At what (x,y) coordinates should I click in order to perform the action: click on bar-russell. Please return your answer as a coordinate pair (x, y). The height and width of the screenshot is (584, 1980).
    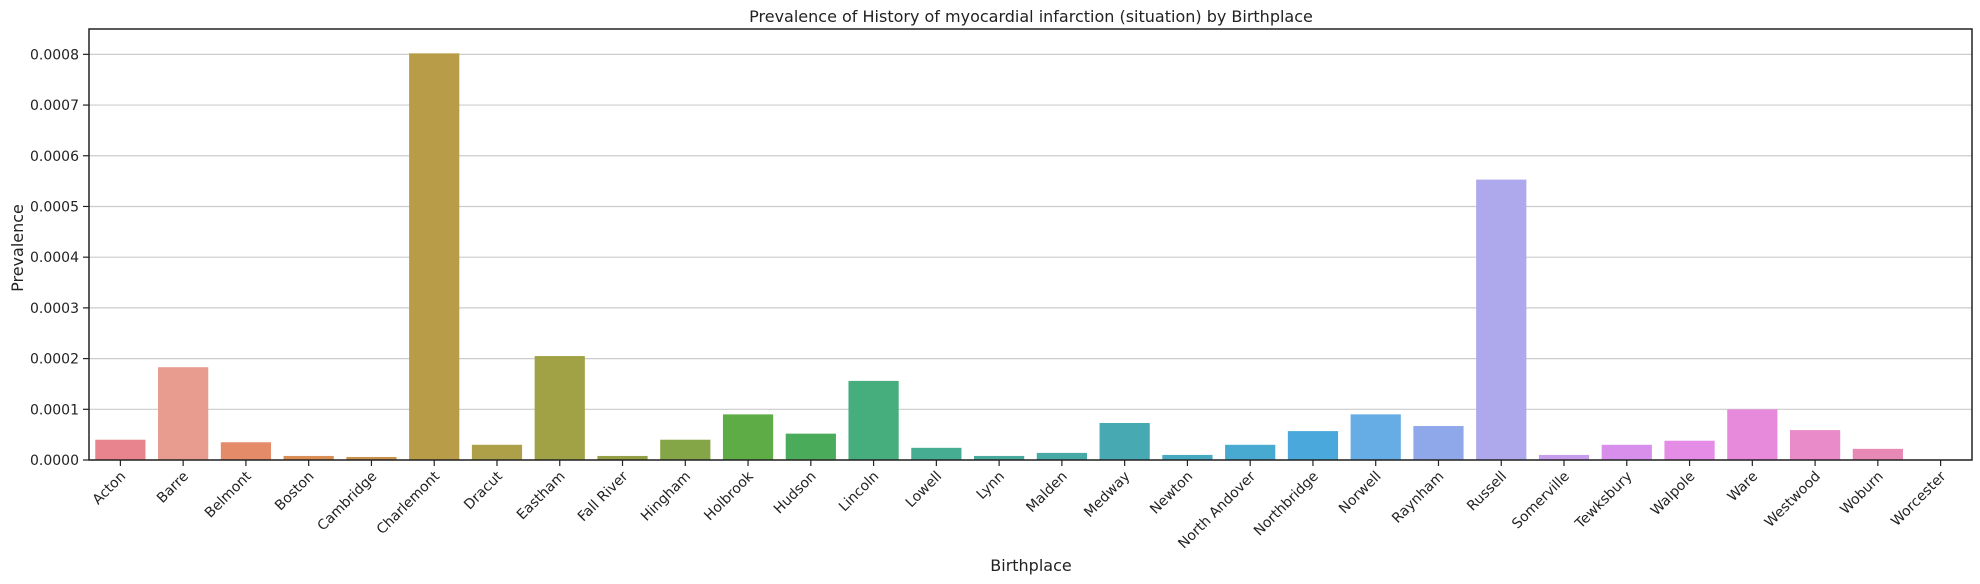
    Looking at the image, I should click on (1501, 319).